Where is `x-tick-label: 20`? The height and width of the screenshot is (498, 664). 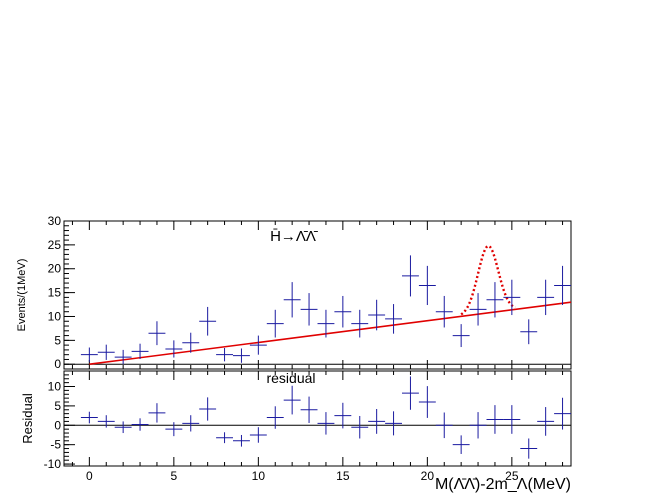 x-tick-label: 20 is located at coordinates (428, 476).